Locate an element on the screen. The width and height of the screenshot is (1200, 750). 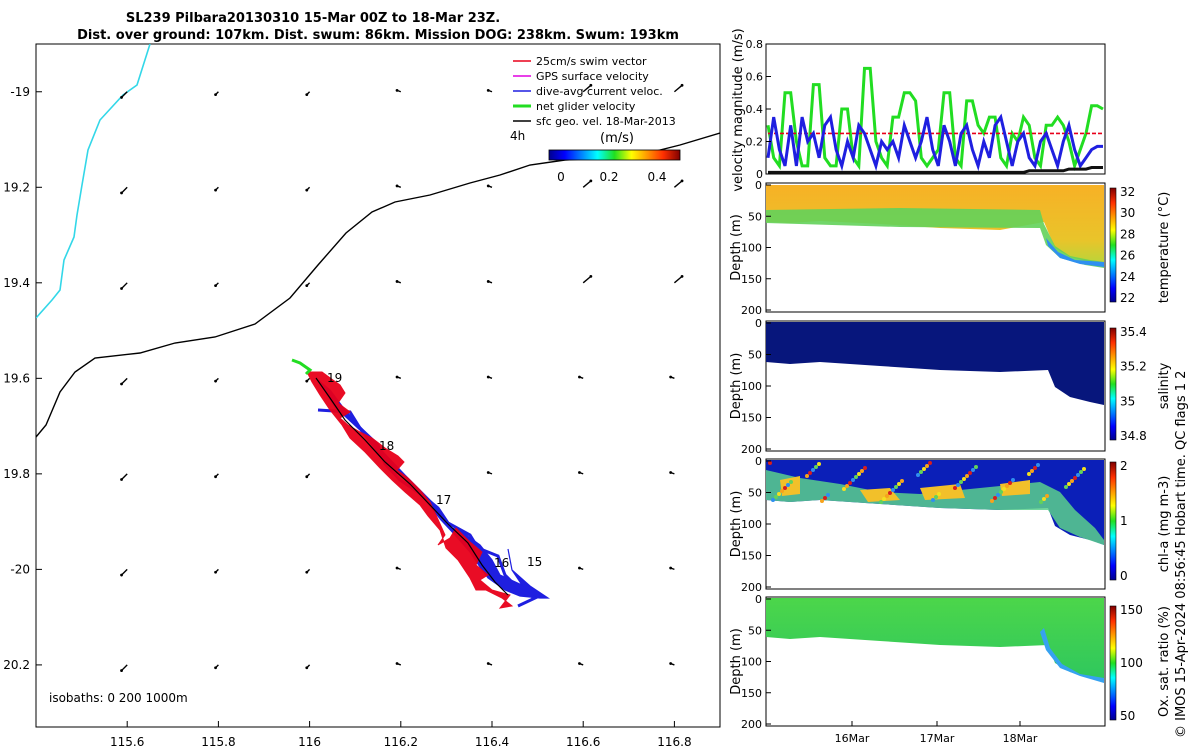
colorbar-label: Ox. sat. ratio (%) is located at coordinates (1164, 661).